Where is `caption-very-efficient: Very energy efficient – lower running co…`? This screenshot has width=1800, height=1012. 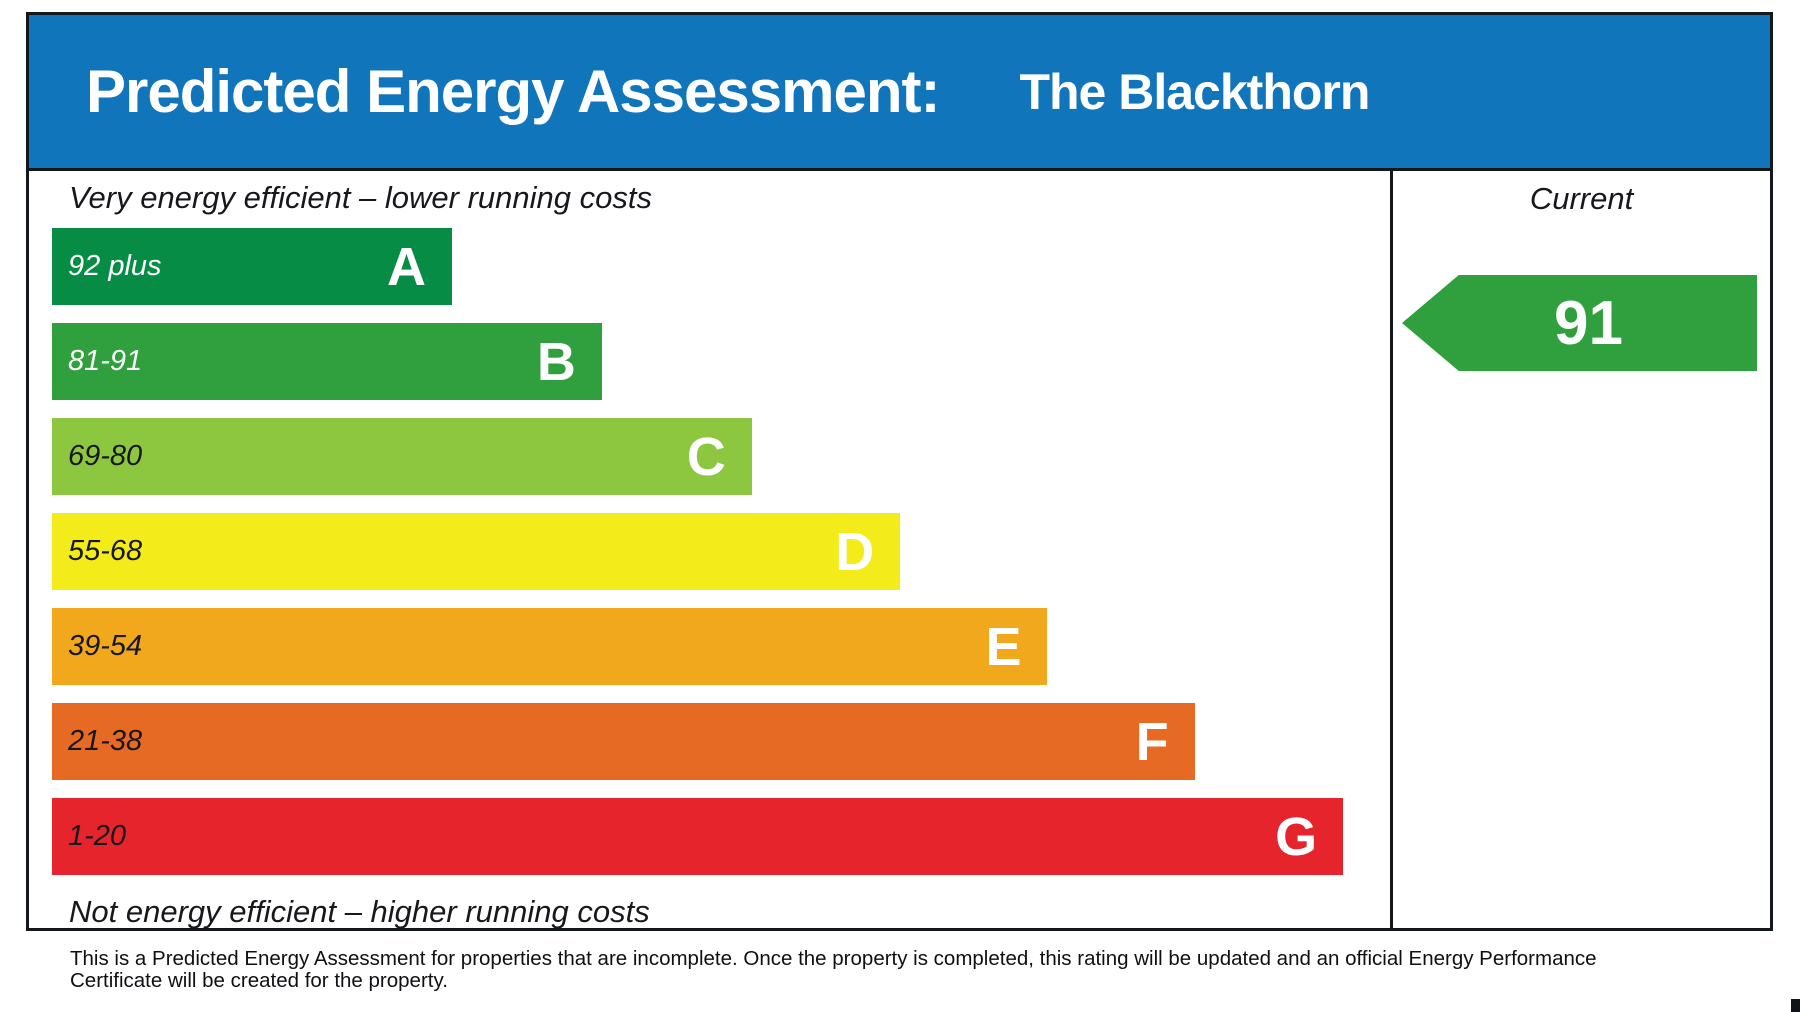
caption-very-efficient: Very energy efficient – lower running co… is located at coordinates (360, 197).